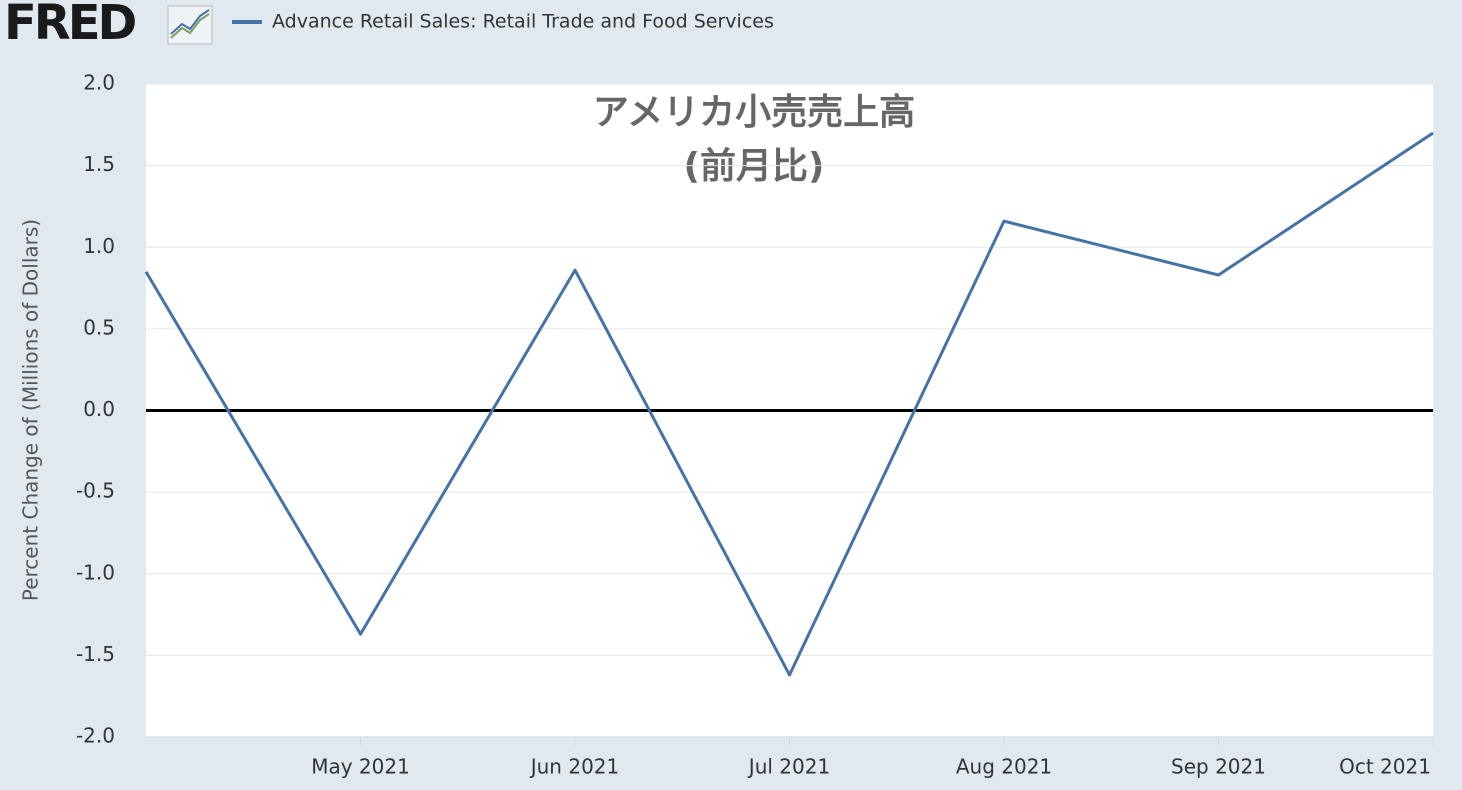  I want to click on logo: FRED, so click(71, 25).